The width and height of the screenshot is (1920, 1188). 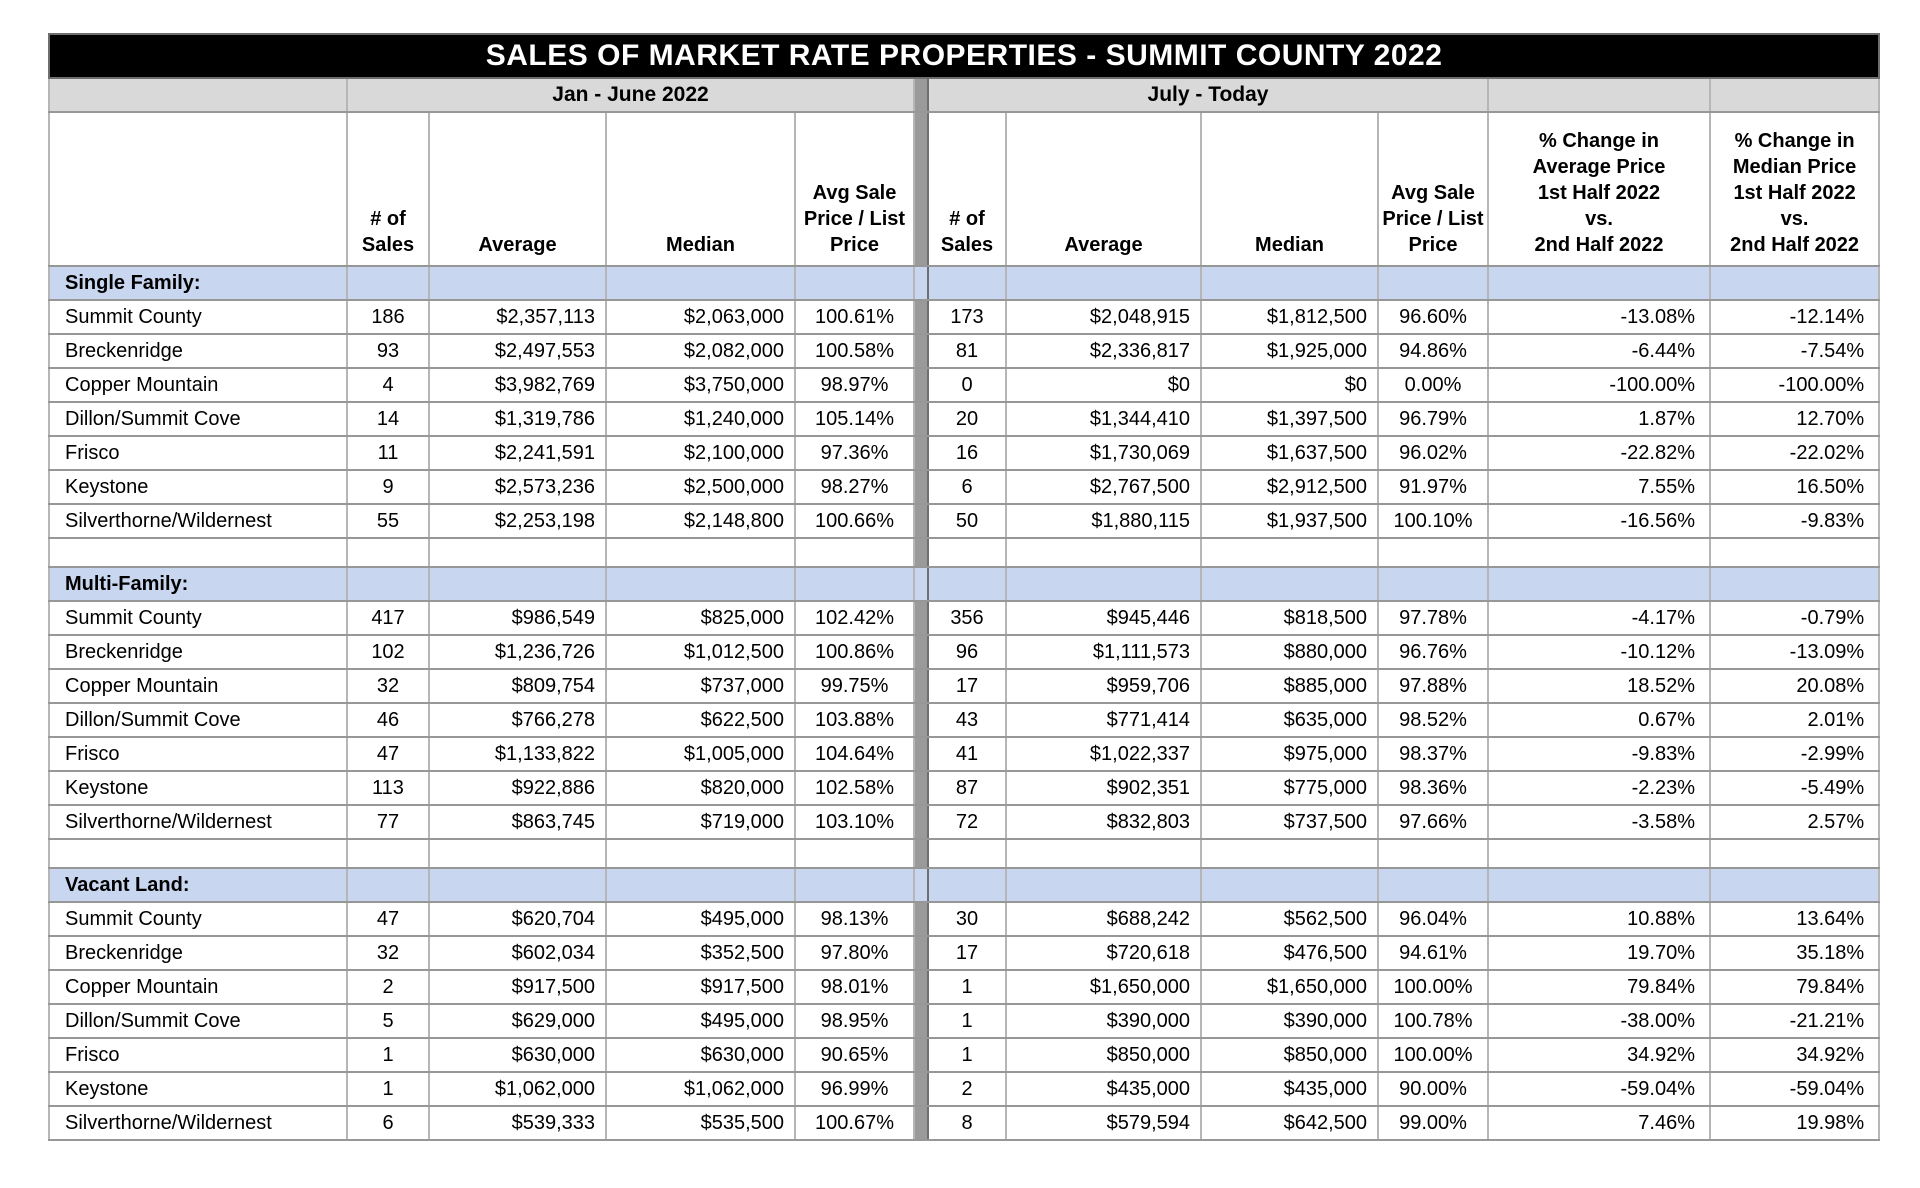 What do you see at coordinates (1433, 1021) in the screenshot?
I see `h2-avg-list-ratio: 100.78%` at bounding box center [1433, 1021].